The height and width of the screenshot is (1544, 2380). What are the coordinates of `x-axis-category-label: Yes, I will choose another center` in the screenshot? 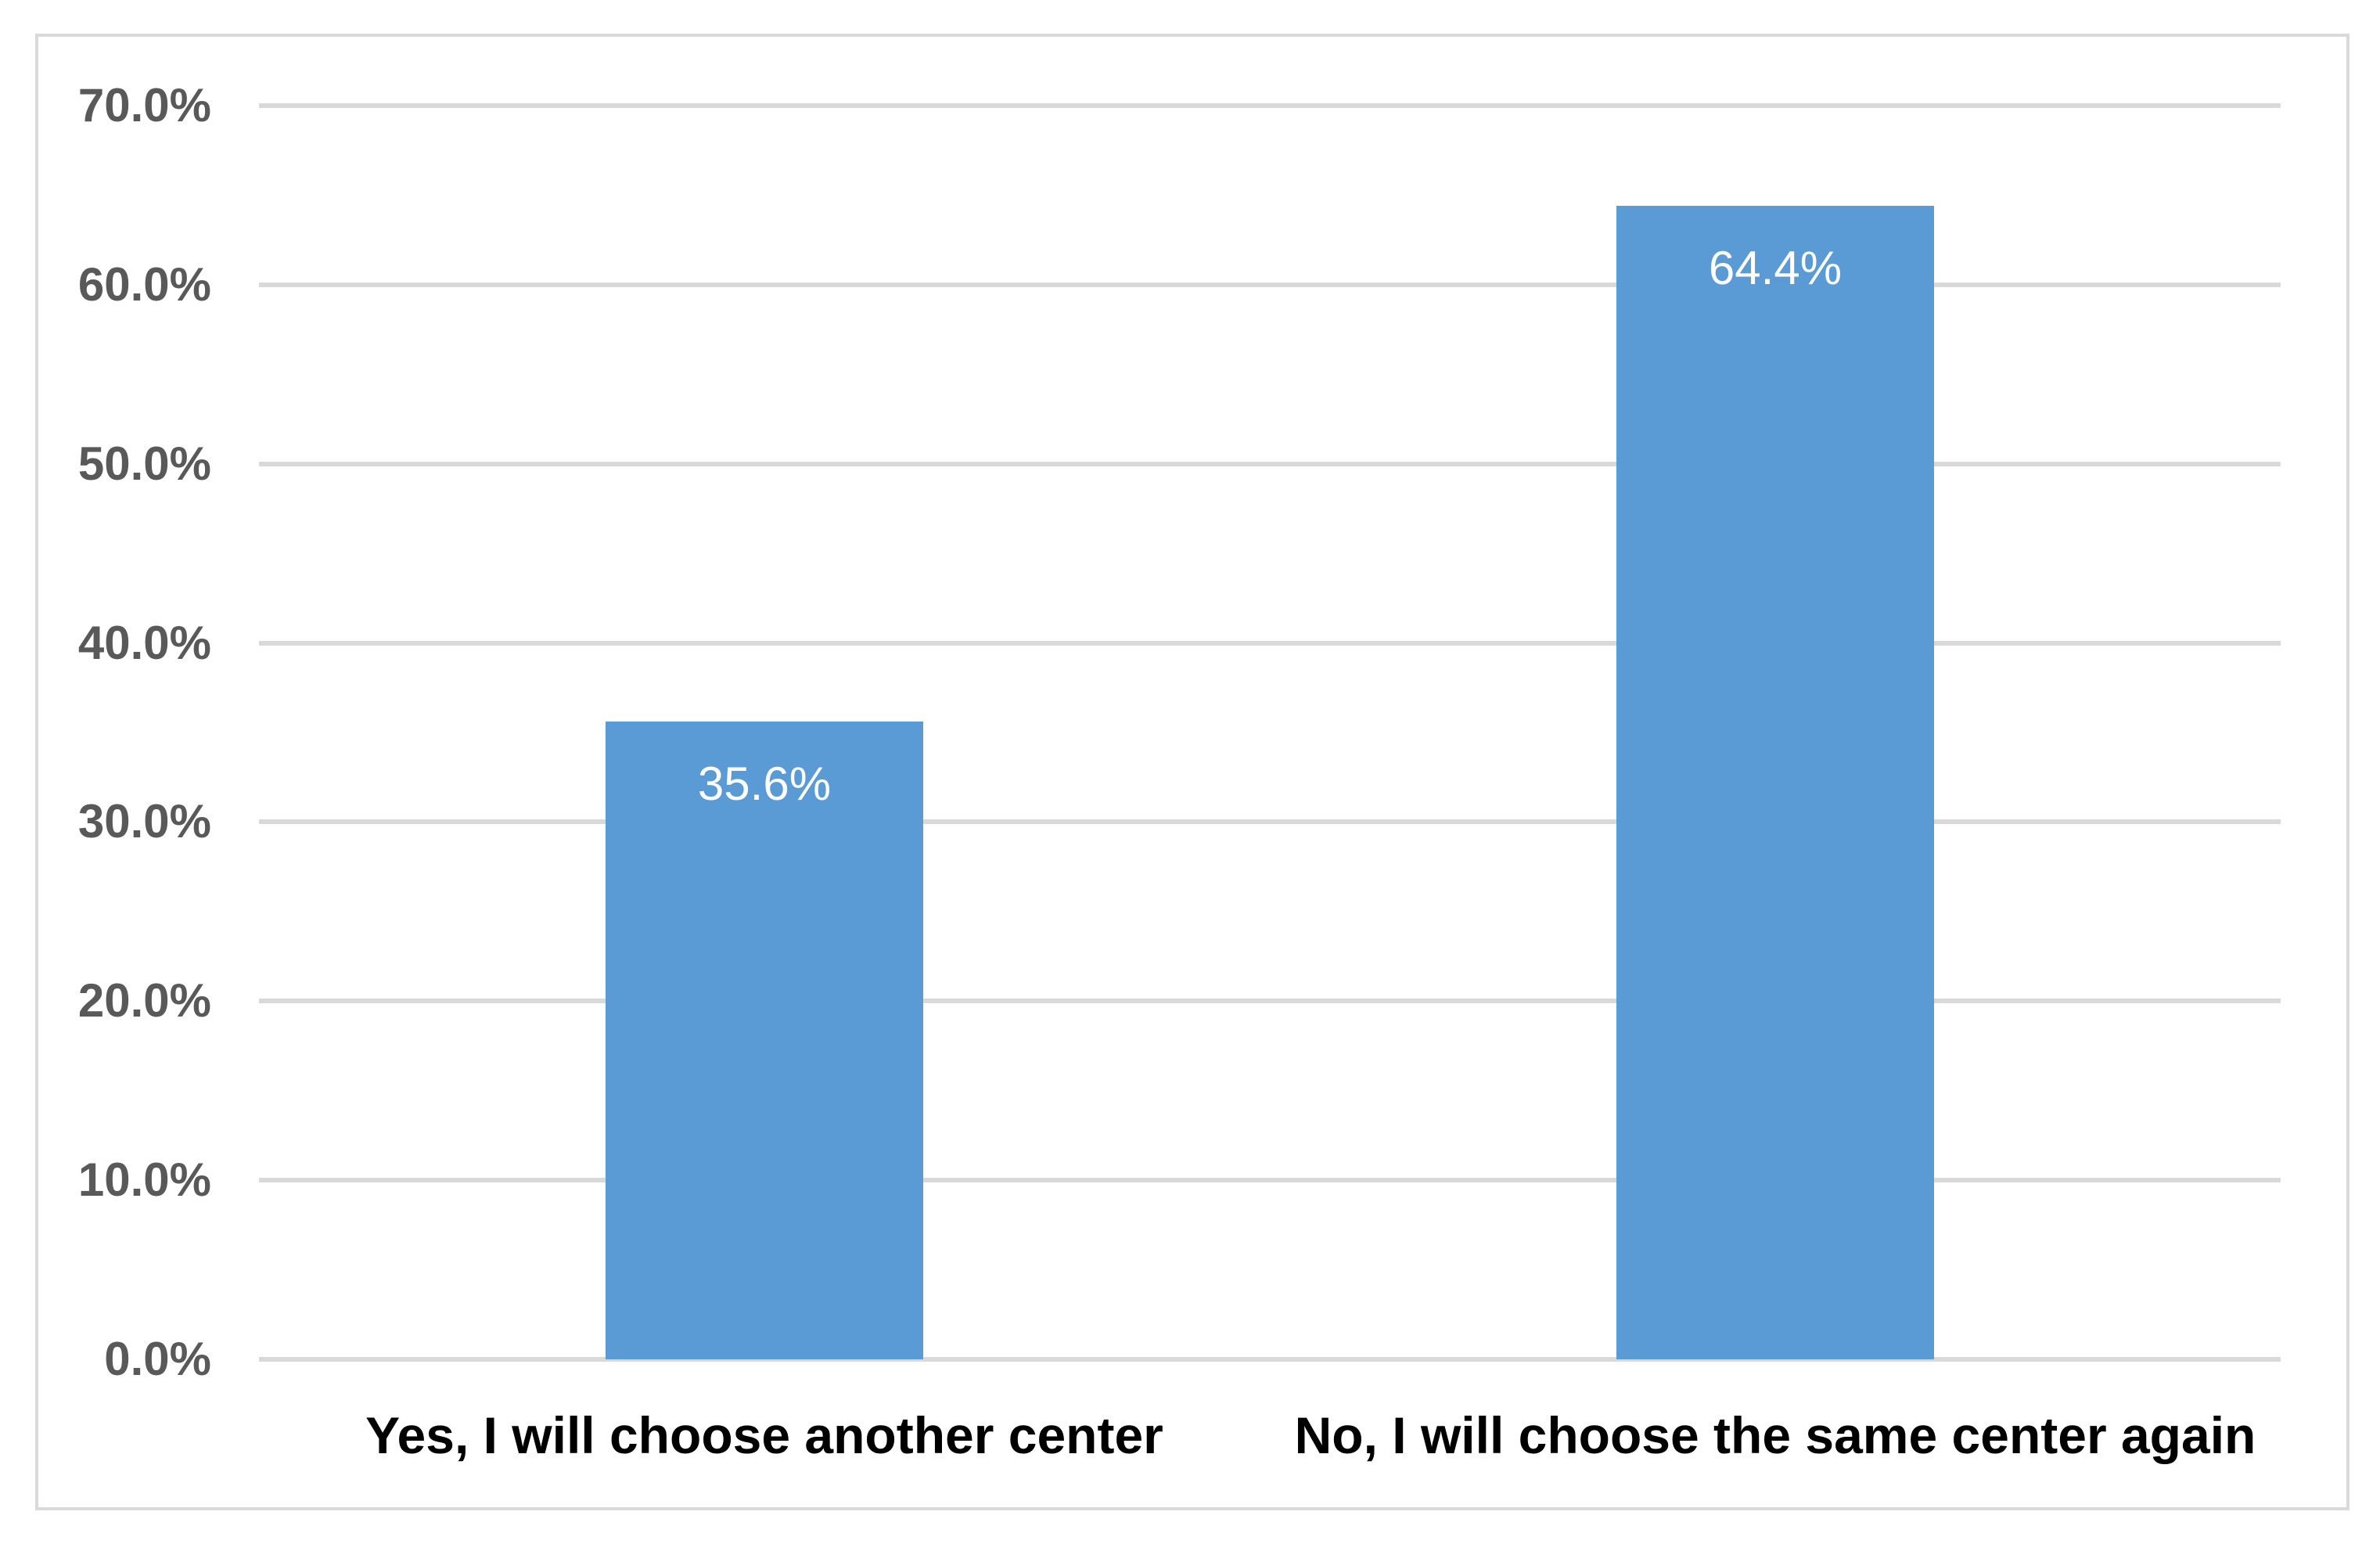 It's located at (764, 1435).